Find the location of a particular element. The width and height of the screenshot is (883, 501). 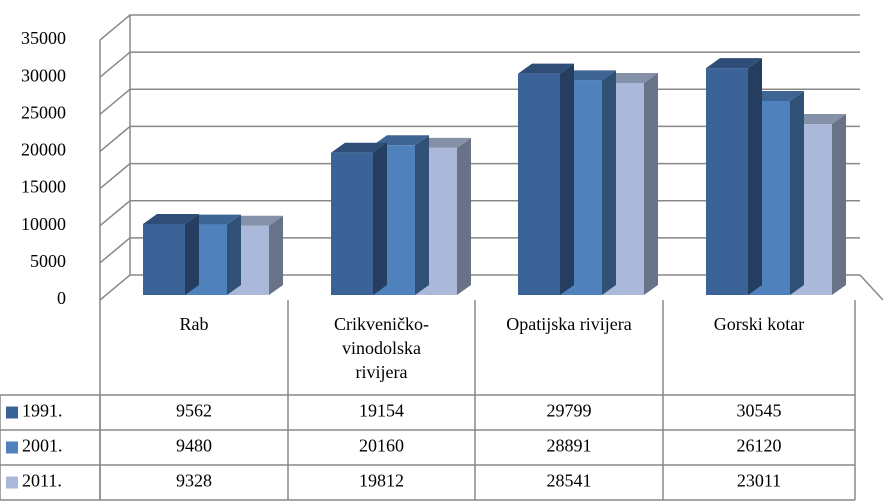

table-value: 9480 is located at coordinates (194, 446).